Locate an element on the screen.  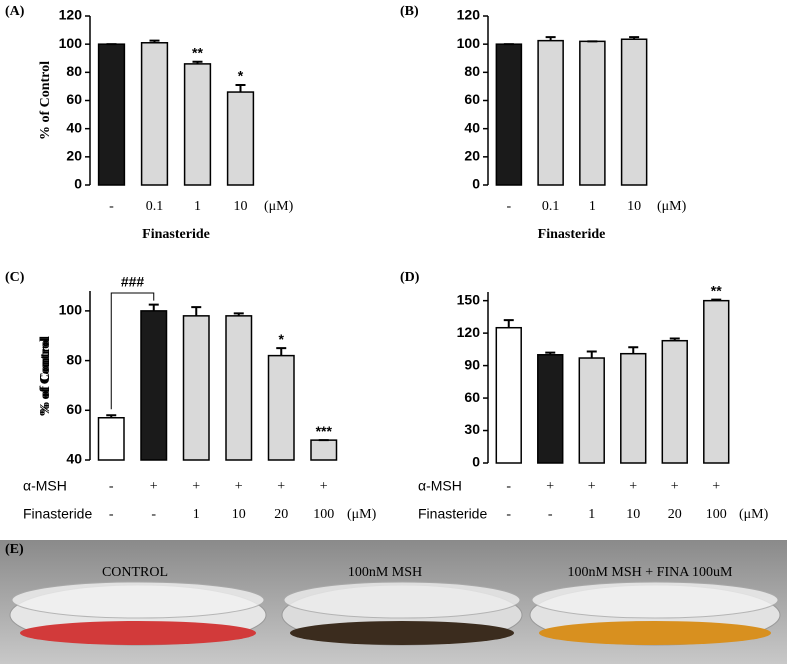
row-label: α-MSH is located at coordinates (45, 486).